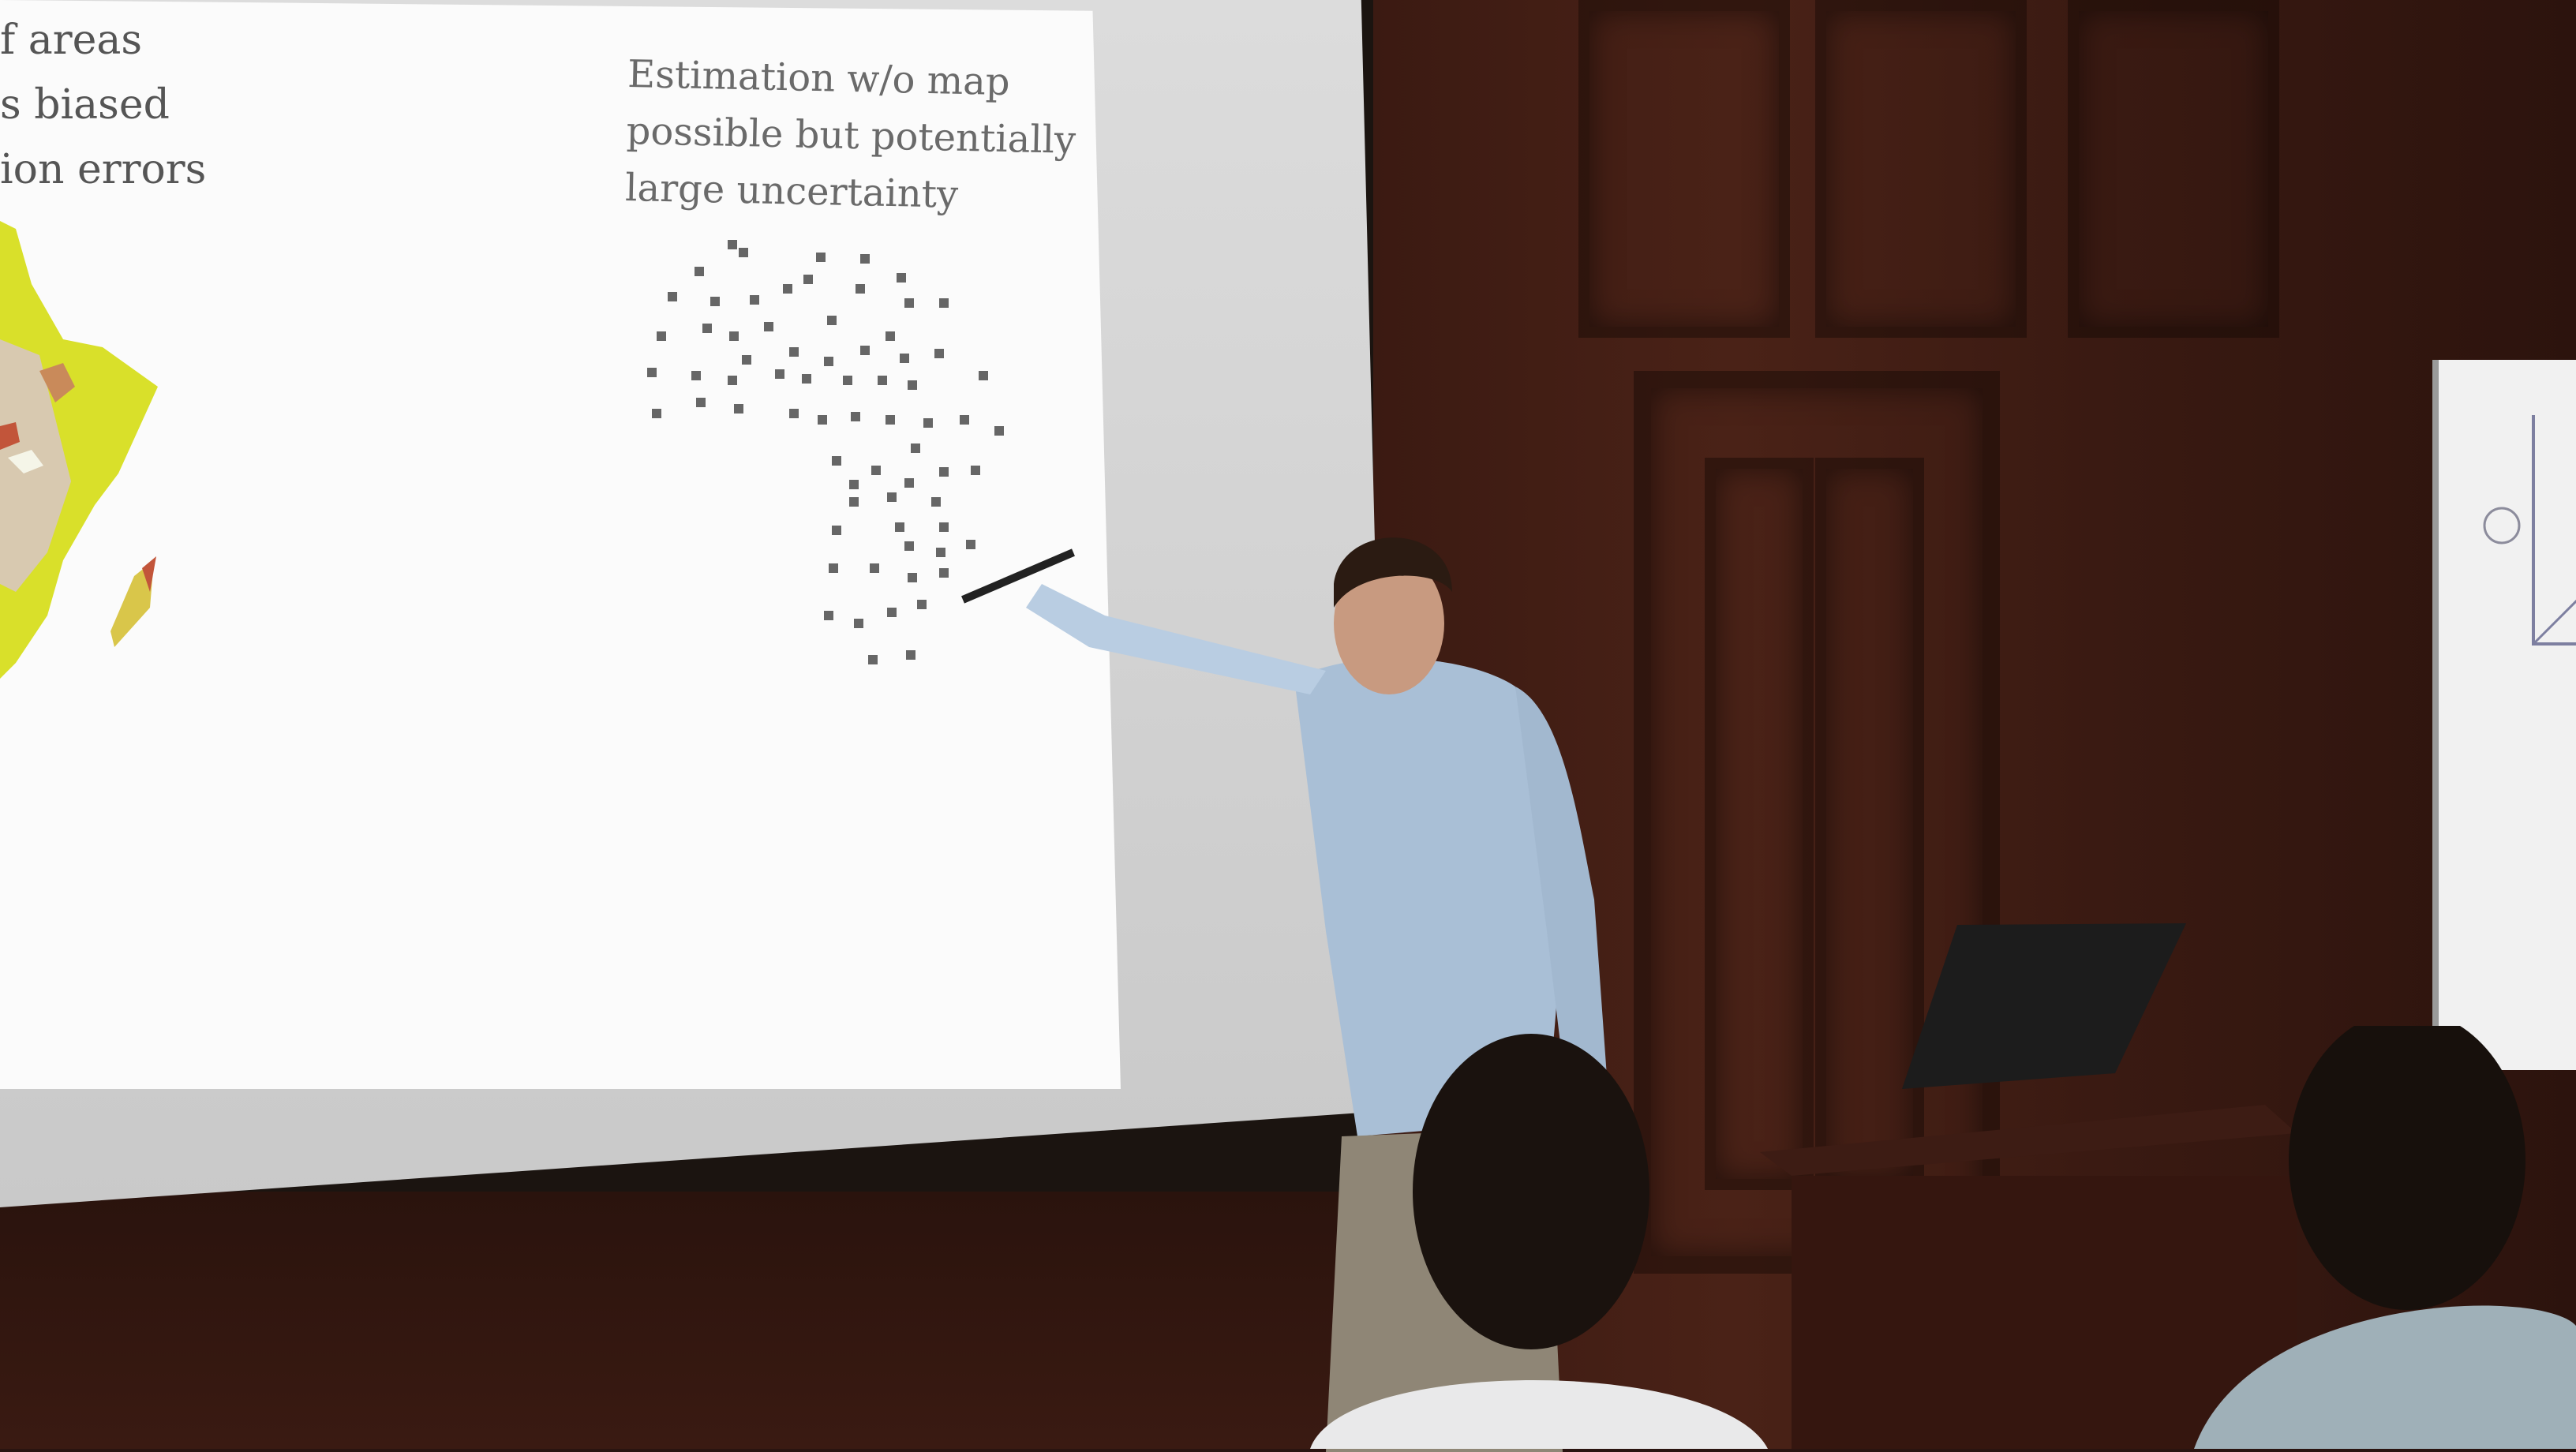 This screenshot has width=2576, height=1452. I want to click on slide-date: 6/4/2015, so click(946, 6).